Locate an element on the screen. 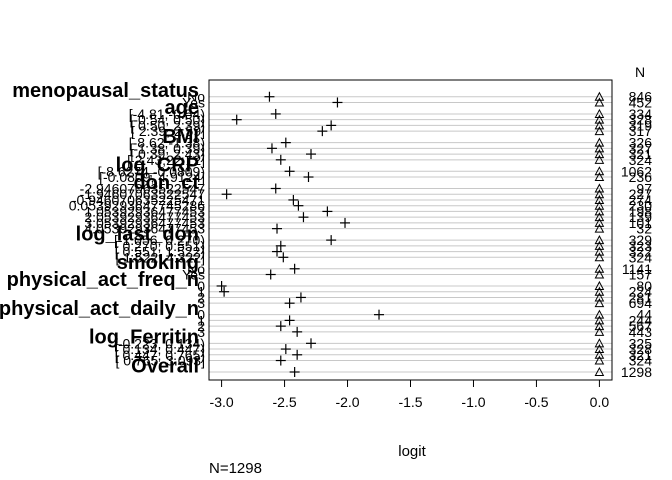 The width and height of the screenshot is (672, 480). level-label: -2.94607063522547 is located at coordinates (143, 188).